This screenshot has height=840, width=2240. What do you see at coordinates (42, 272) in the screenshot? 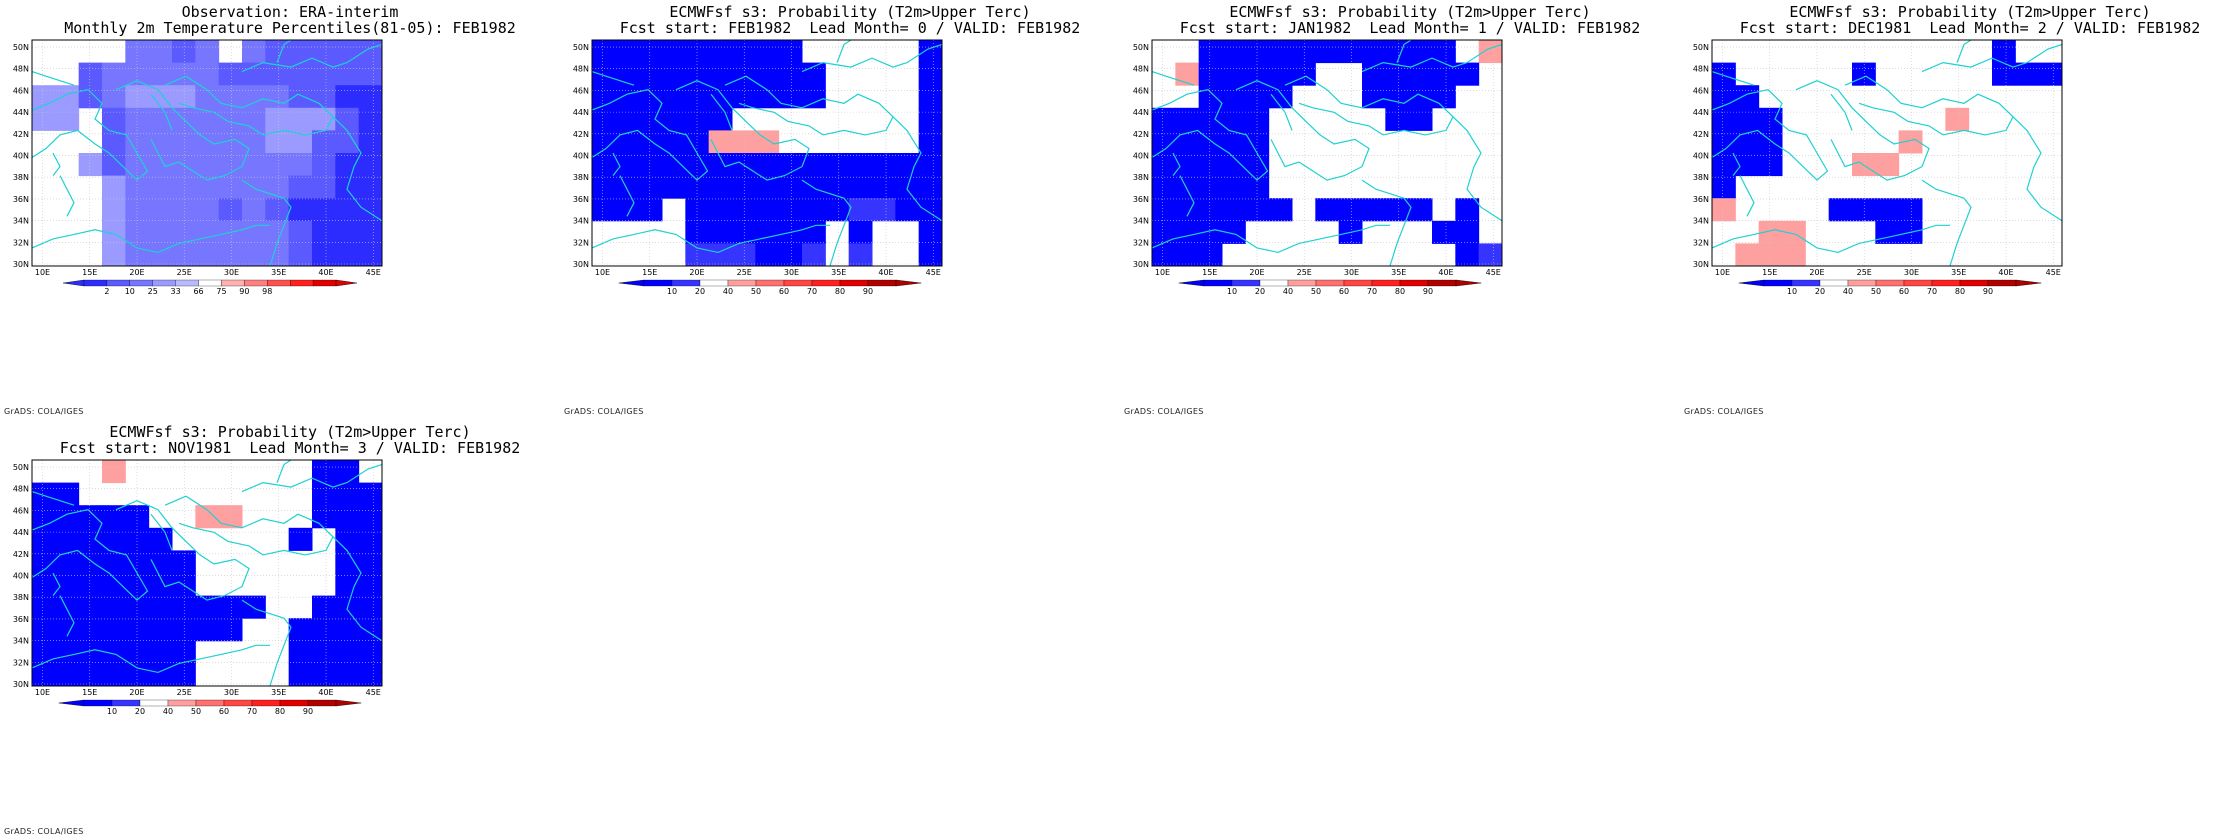
I see `lon-tick-label: 10E` at bounding box center [42, 272].